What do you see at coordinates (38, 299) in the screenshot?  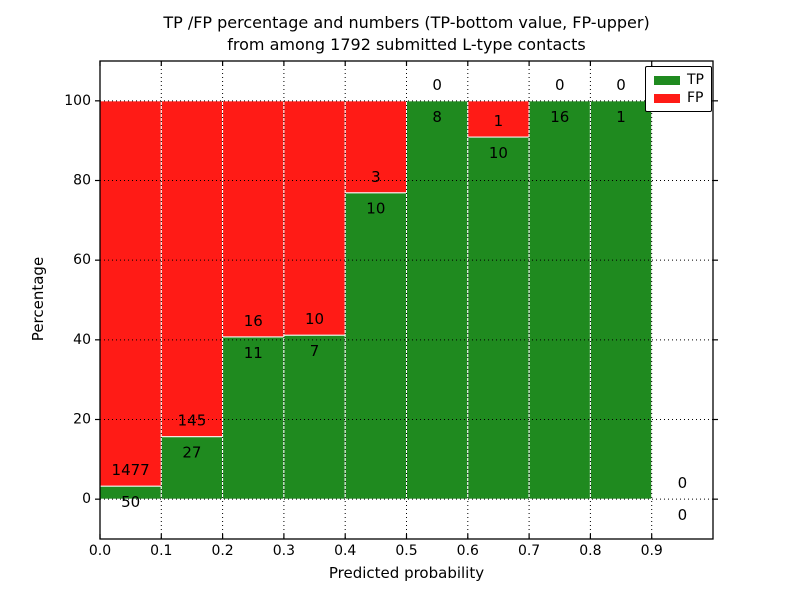 I see `y-axis-label: Percentage` at bounding box center [38, 299].